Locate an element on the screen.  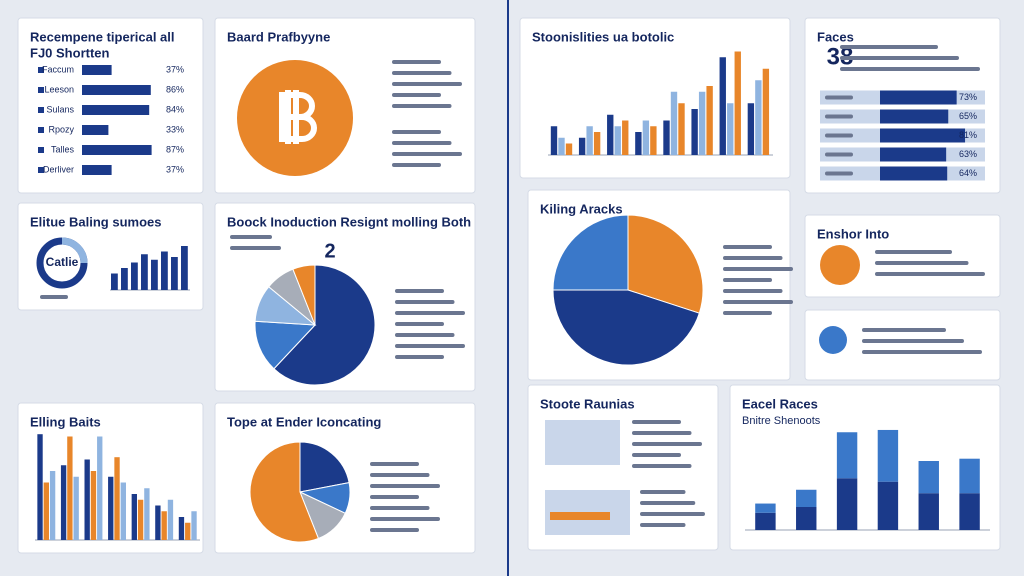
category-label: Rpozy is located at coordinates (61, 129).